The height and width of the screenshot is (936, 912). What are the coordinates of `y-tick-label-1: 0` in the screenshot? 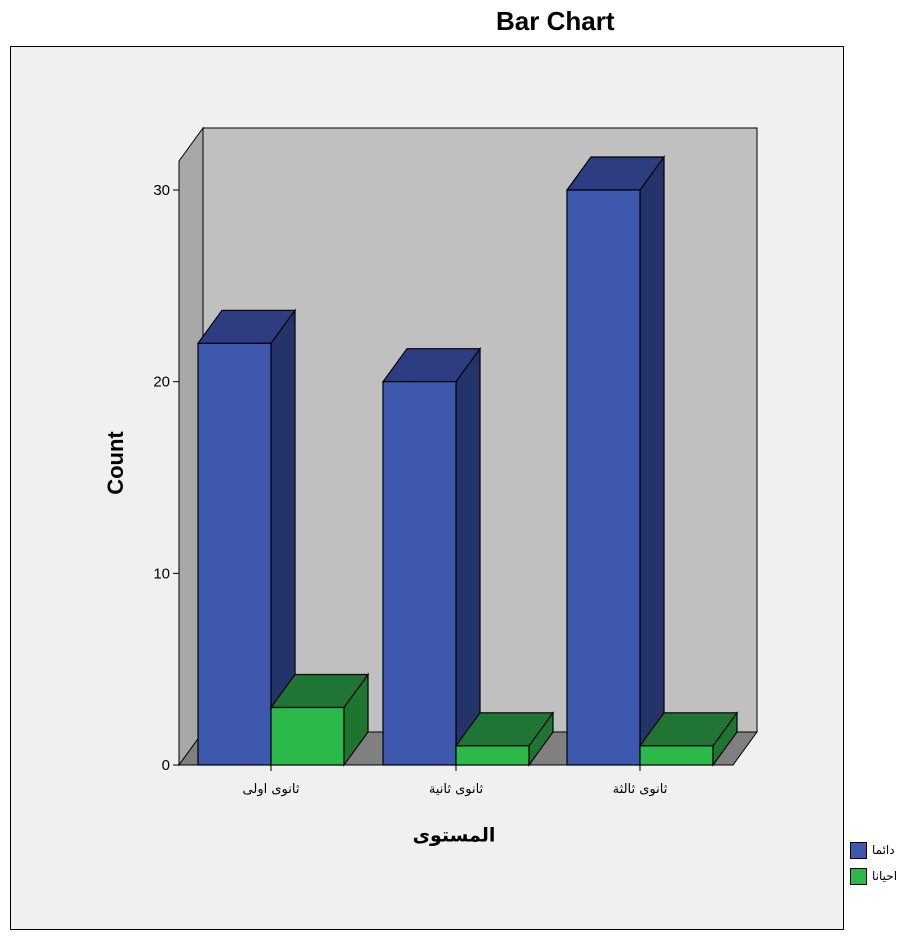 It's located at (166, 765).